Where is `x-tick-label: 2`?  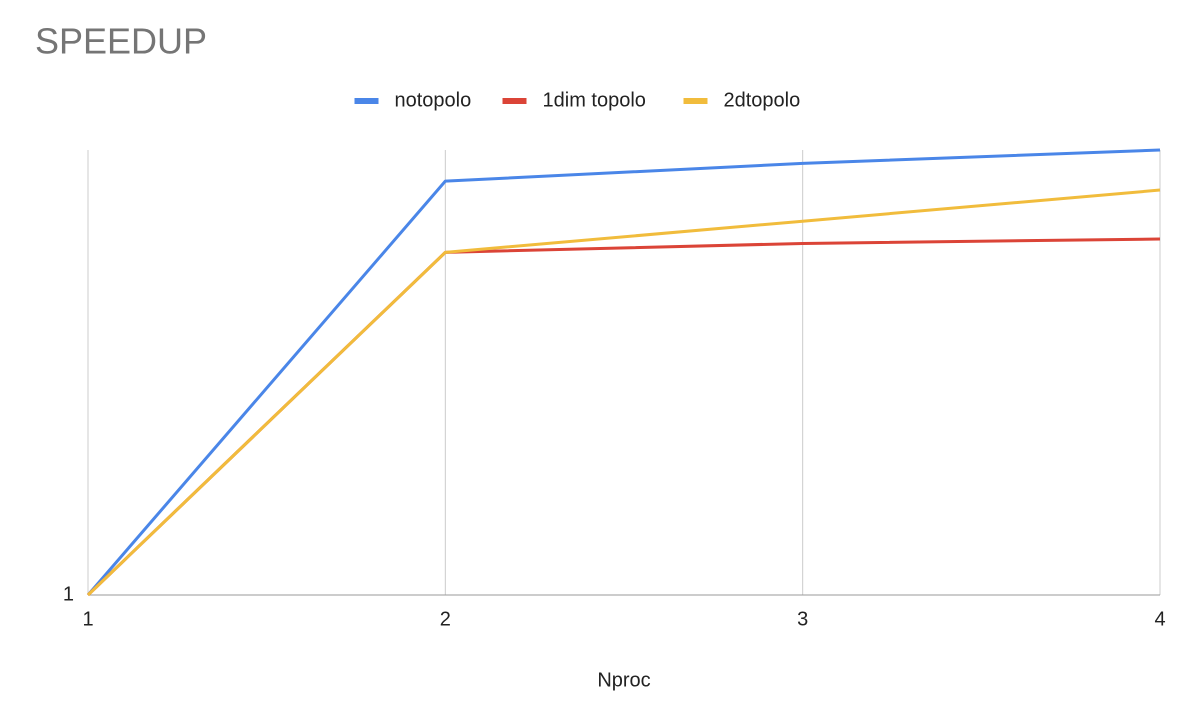 x-tick-label: 2 is located at coordinates (445, 619).